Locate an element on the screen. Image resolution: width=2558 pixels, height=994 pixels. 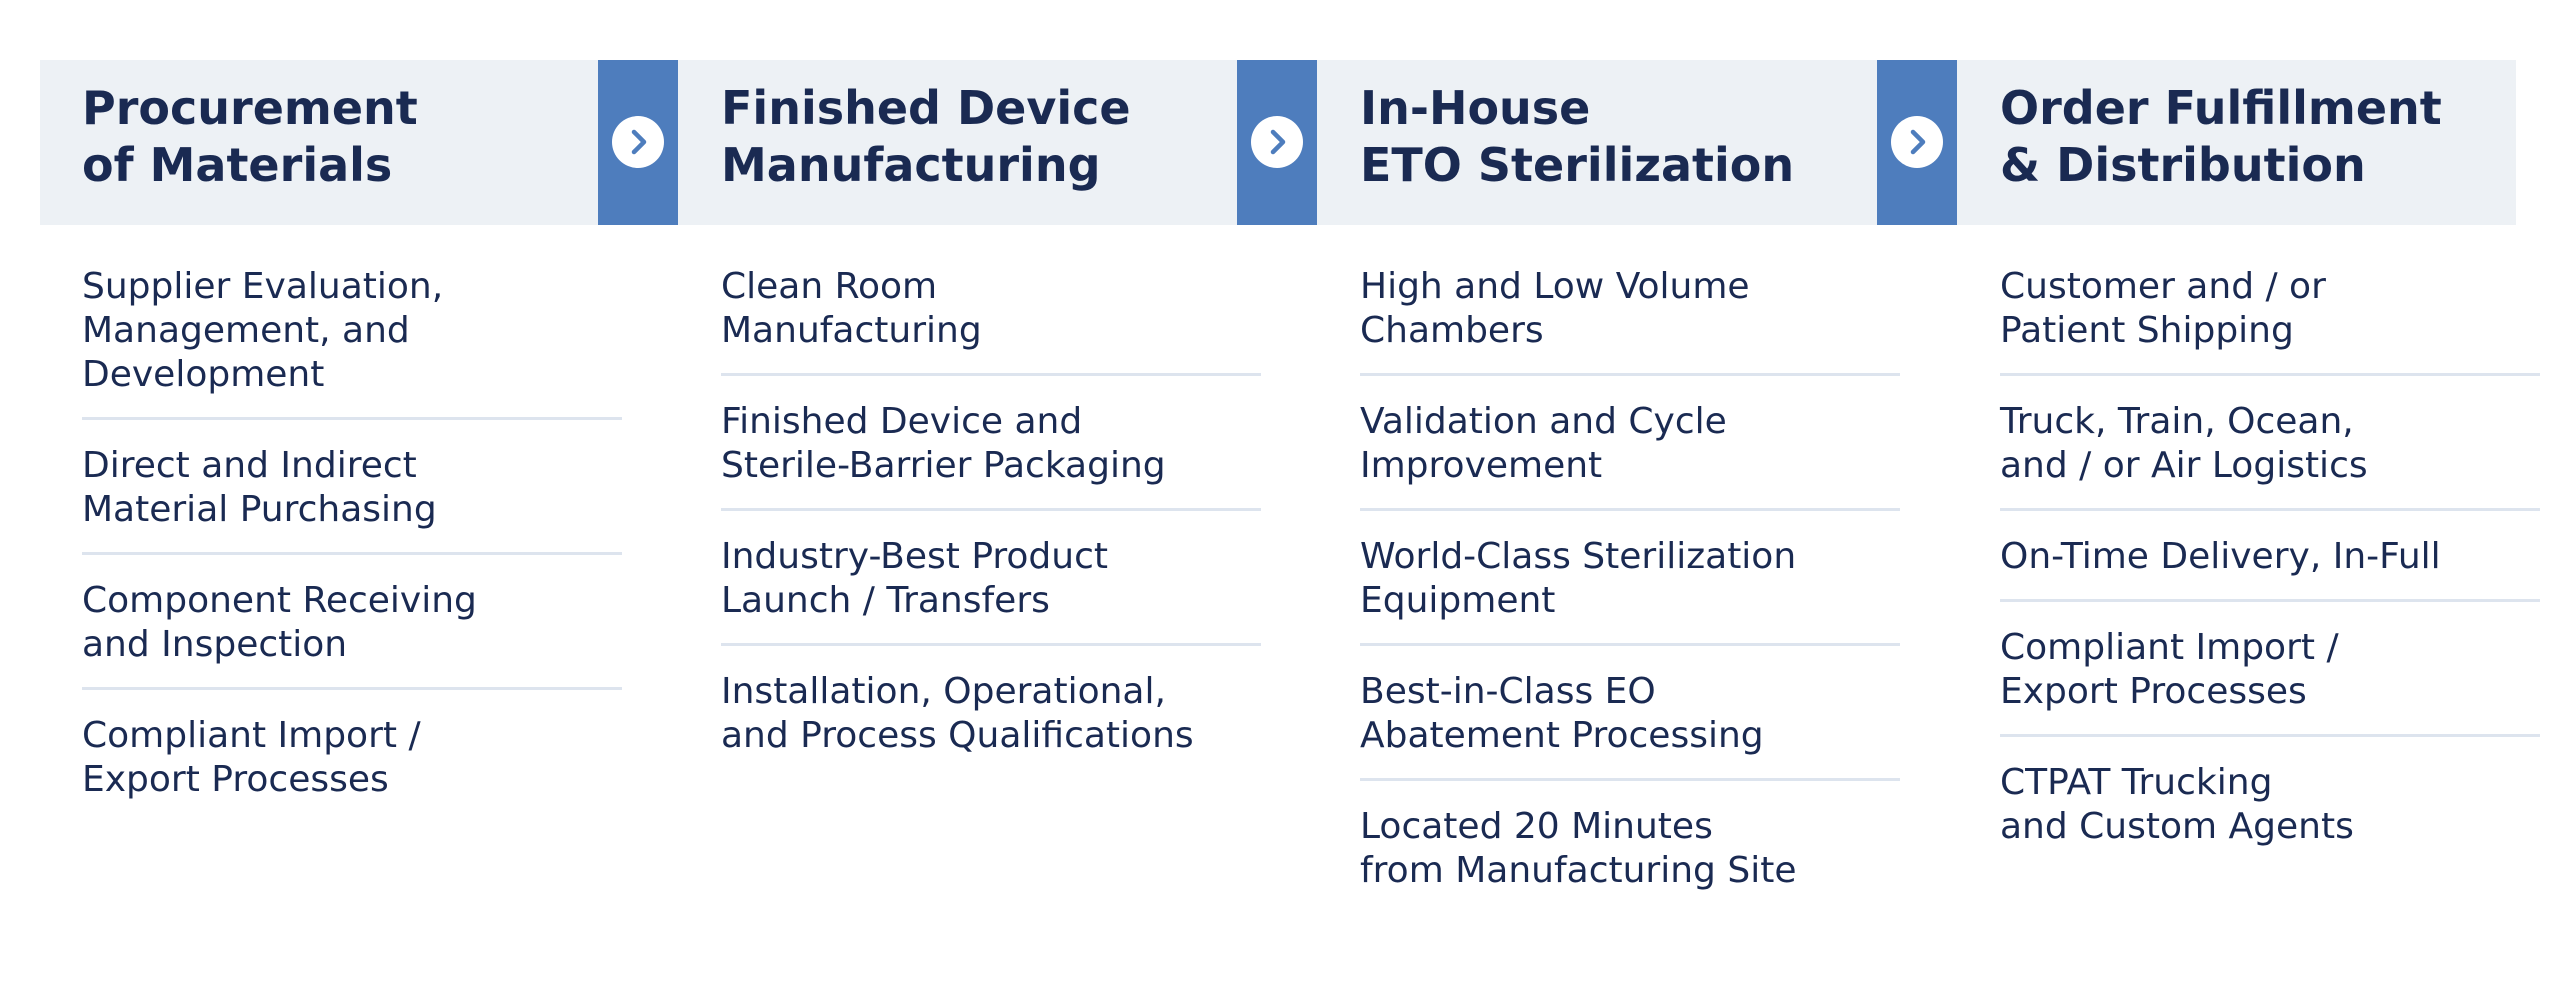
list-item: Direct and Indirect Material Purchasing is located at coordinates (352, 487).